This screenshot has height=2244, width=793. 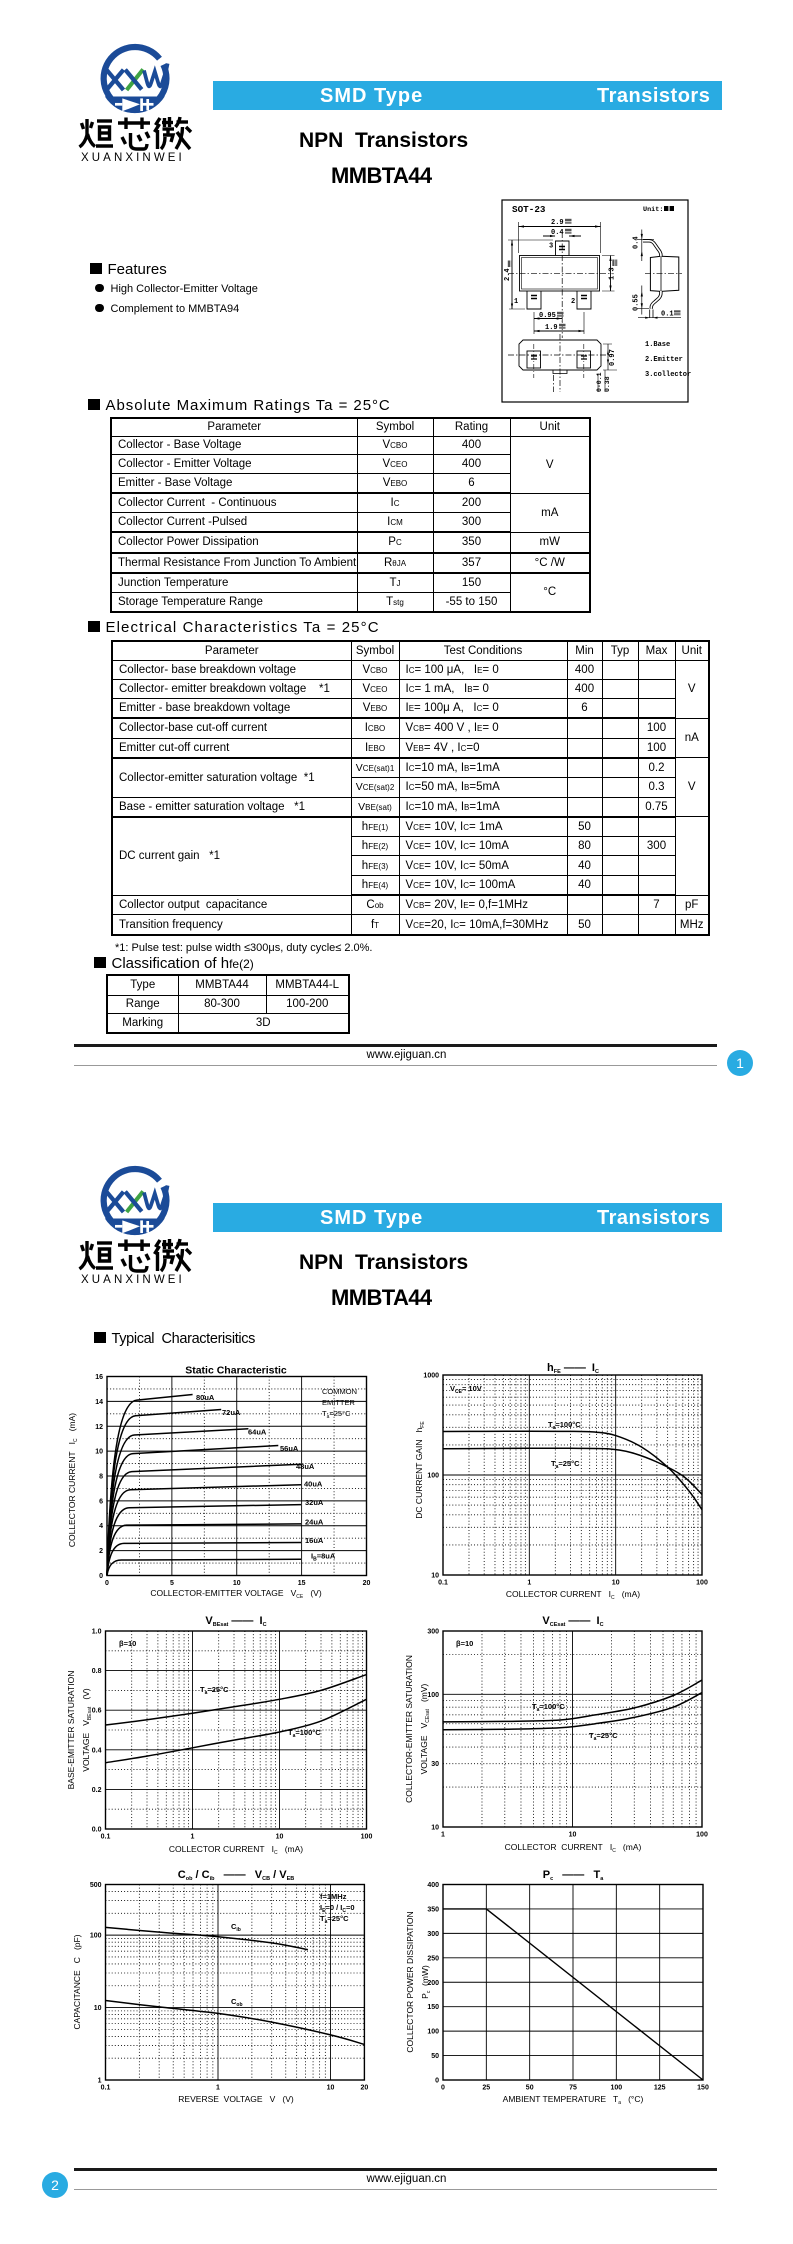 I want to click on svg-text: 125, so click(x=660, y=2088).